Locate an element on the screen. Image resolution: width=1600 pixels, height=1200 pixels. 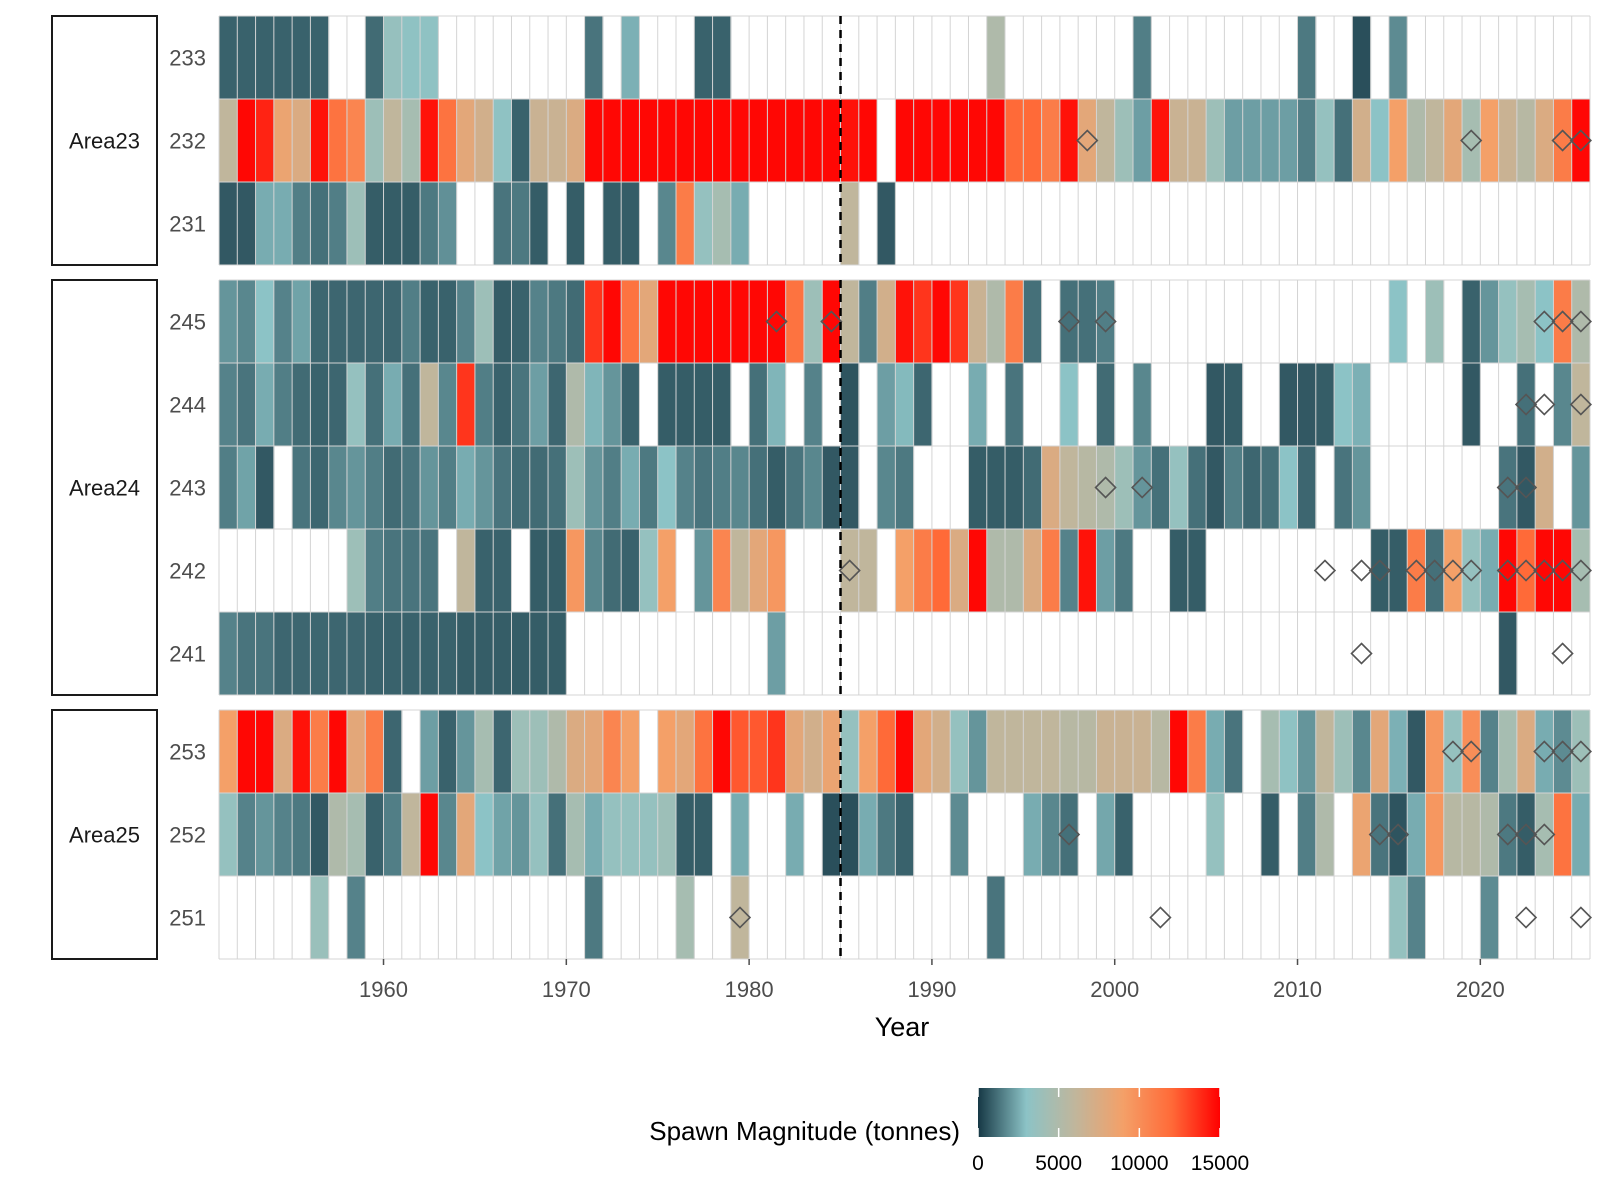
colorbar-tick-label: 0 is located at coordinates (978, 1163).